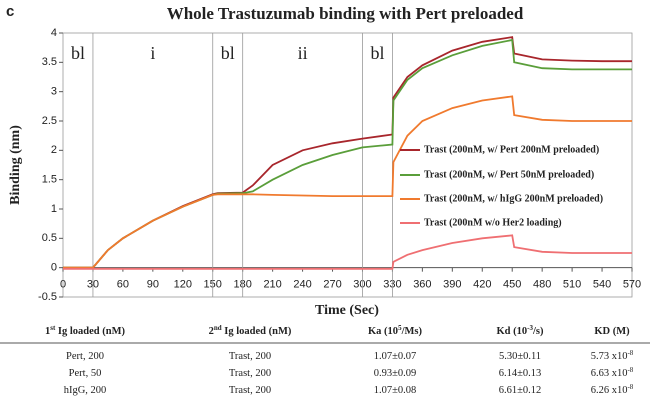  What do you see at coordinates (511, 149) in the screenshot?
I see `legend-label: Trast (200nM, w/ Pert 200nM preloaded)` at bounding box center [511, 149].